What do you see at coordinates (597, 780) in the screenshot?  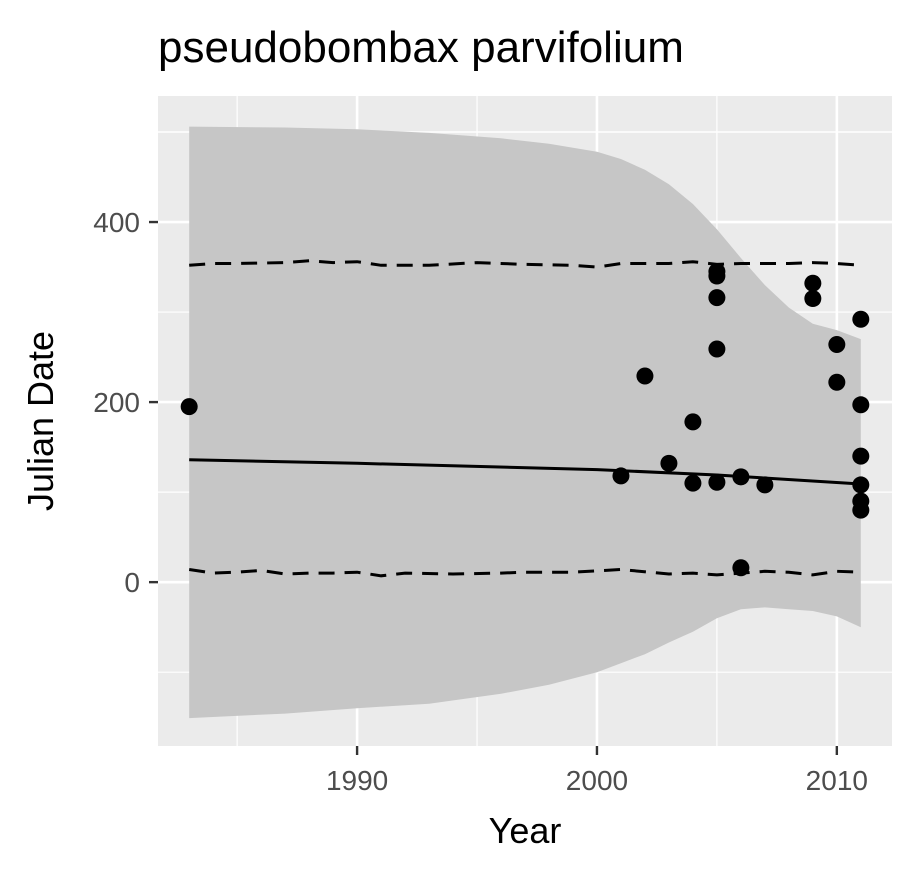 I see `x-tick-label: 2000` at bounding box center [597, 780].